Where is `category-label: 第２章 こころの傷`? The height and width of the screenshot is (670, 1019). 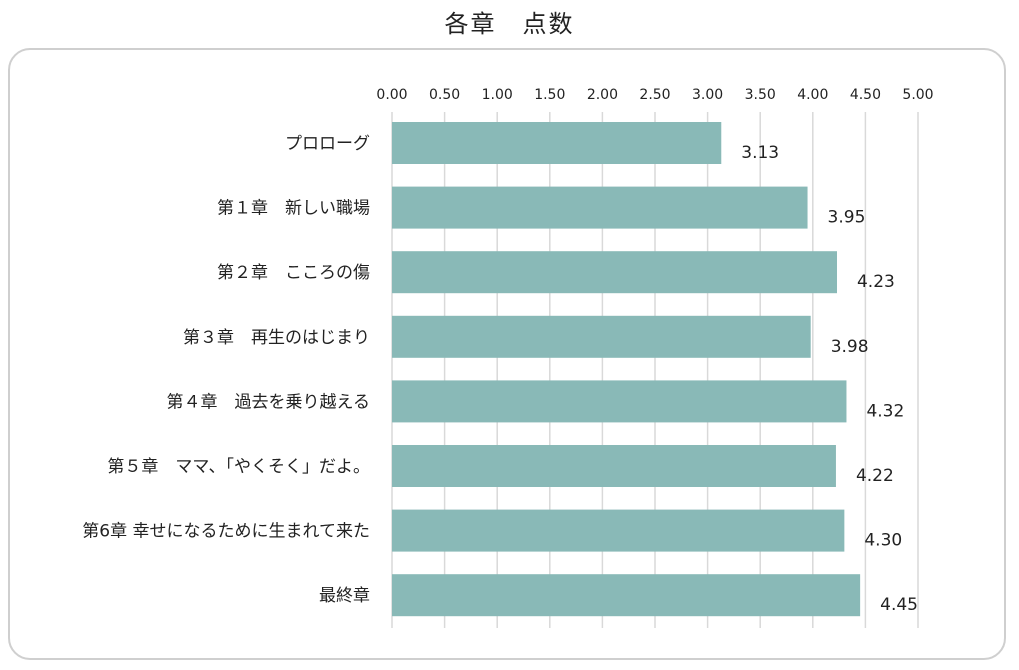
category-label: 第２章 こころの傷 is located at coordinates (293, 273).